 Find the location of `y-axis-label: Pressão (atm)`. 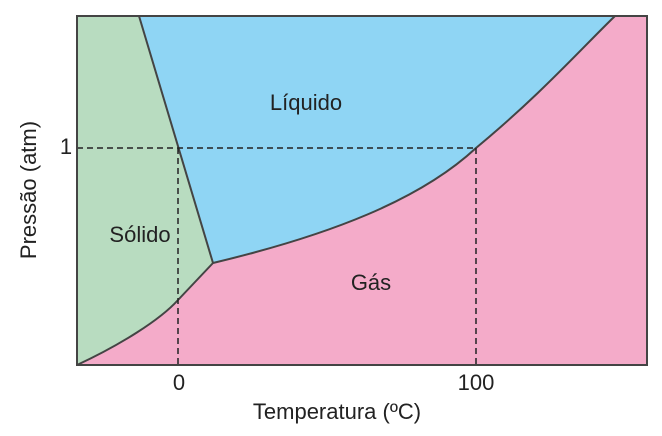

y-axis-label: Pressão (atm) is located at coordinates (28, 190).